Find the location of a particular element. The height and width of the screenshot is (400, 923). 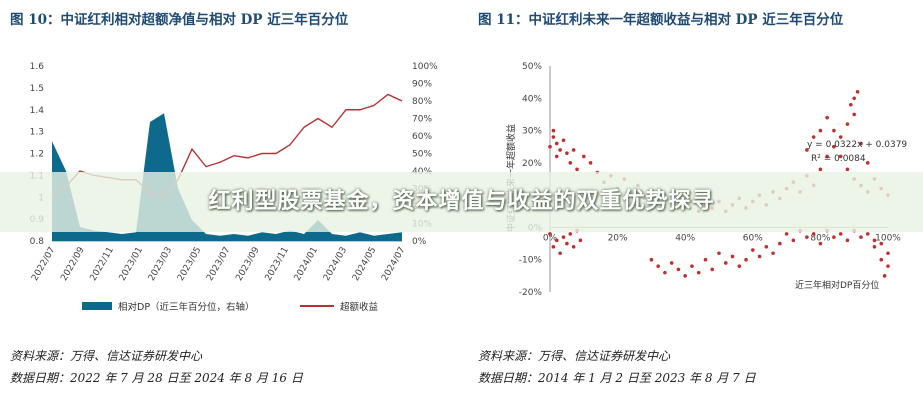

y-right-tick-label: 60% is located at coordinates (422, 137).